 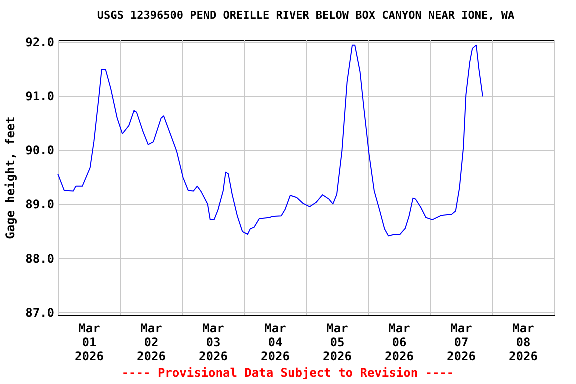 I want to click on x-tick-label: Mar 07 2026, so click(x=461, y=343).